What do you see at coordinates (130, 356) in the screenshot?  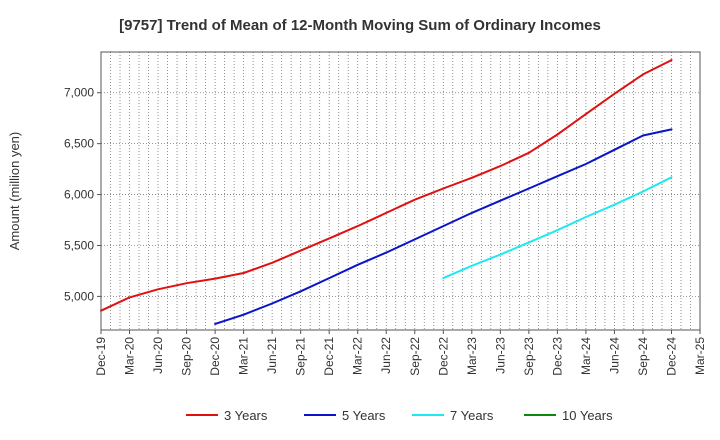 I see `x-tick-label: Mar-20` at bounding box center [130, 356].